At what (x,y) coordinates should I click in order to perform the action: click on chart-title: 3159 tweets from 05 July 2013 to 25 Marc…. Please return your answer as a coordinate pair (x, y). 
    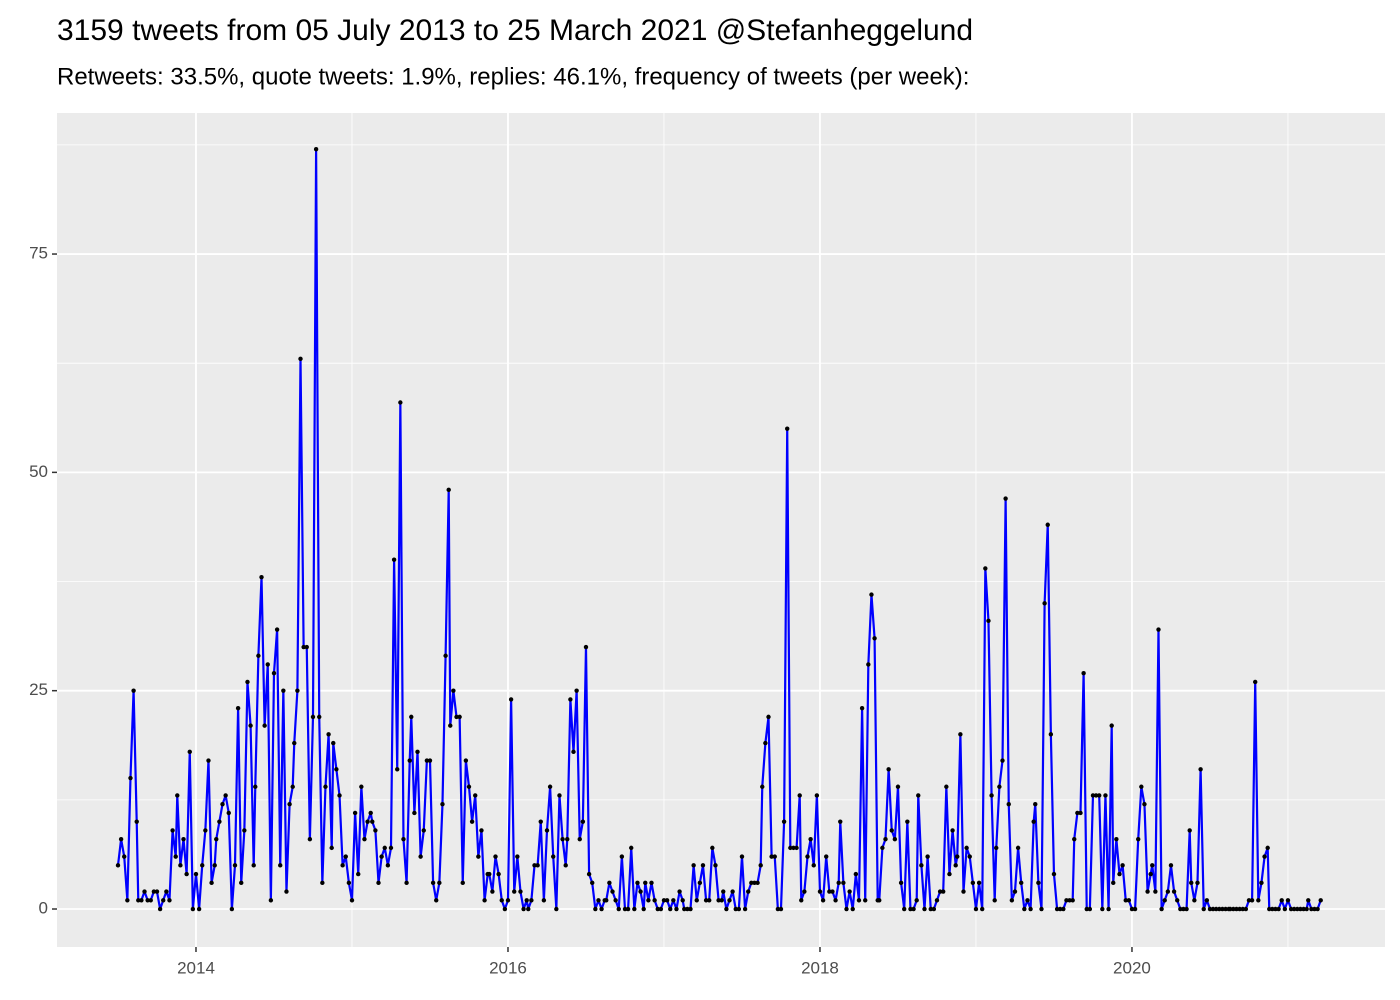
    Looking at the image, I should click on (515, 30).